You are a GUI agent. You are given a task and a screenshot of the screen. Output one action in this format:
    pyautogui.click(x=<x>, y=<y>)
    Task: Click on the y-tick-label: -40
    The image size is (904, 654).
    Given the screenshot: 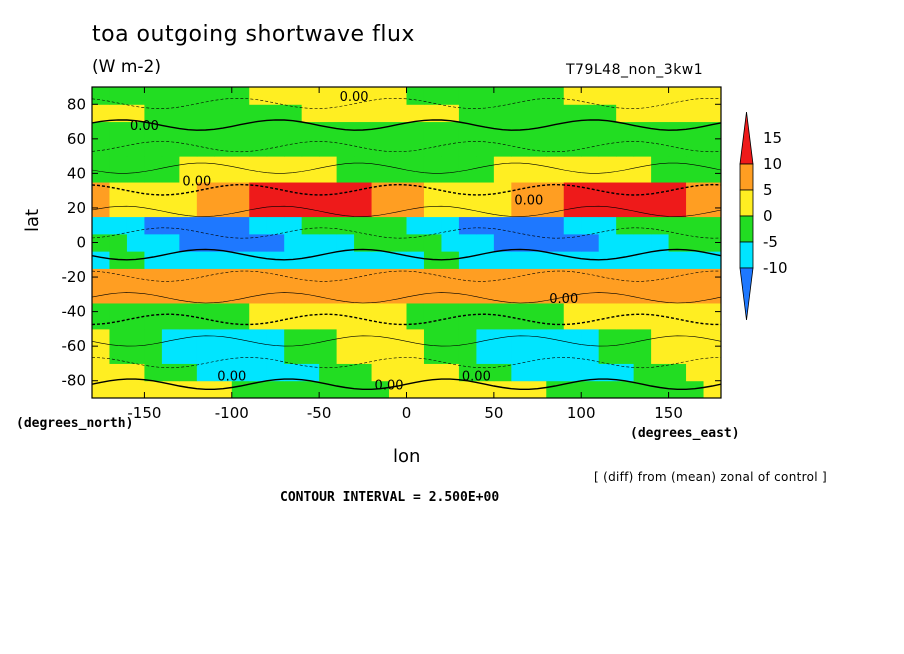 What is the action you would take?
    pyautogui.click(x=74, y=312)
    